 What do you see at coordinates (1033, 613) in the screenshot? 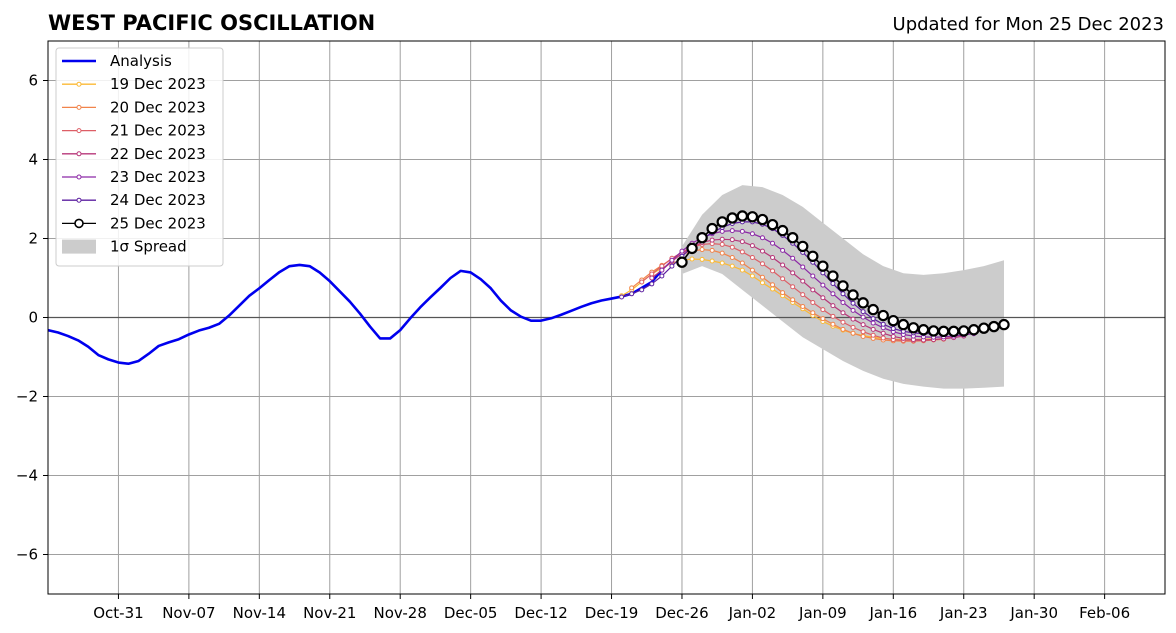
I see `x-tick-label: Jan-30` at bounding box center [1033, 613].